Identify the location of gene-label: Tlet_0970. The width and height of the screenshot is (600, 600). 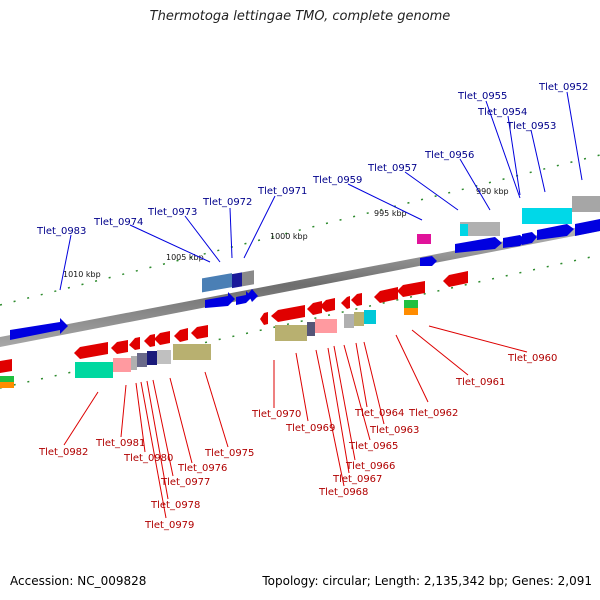
(276, 414).